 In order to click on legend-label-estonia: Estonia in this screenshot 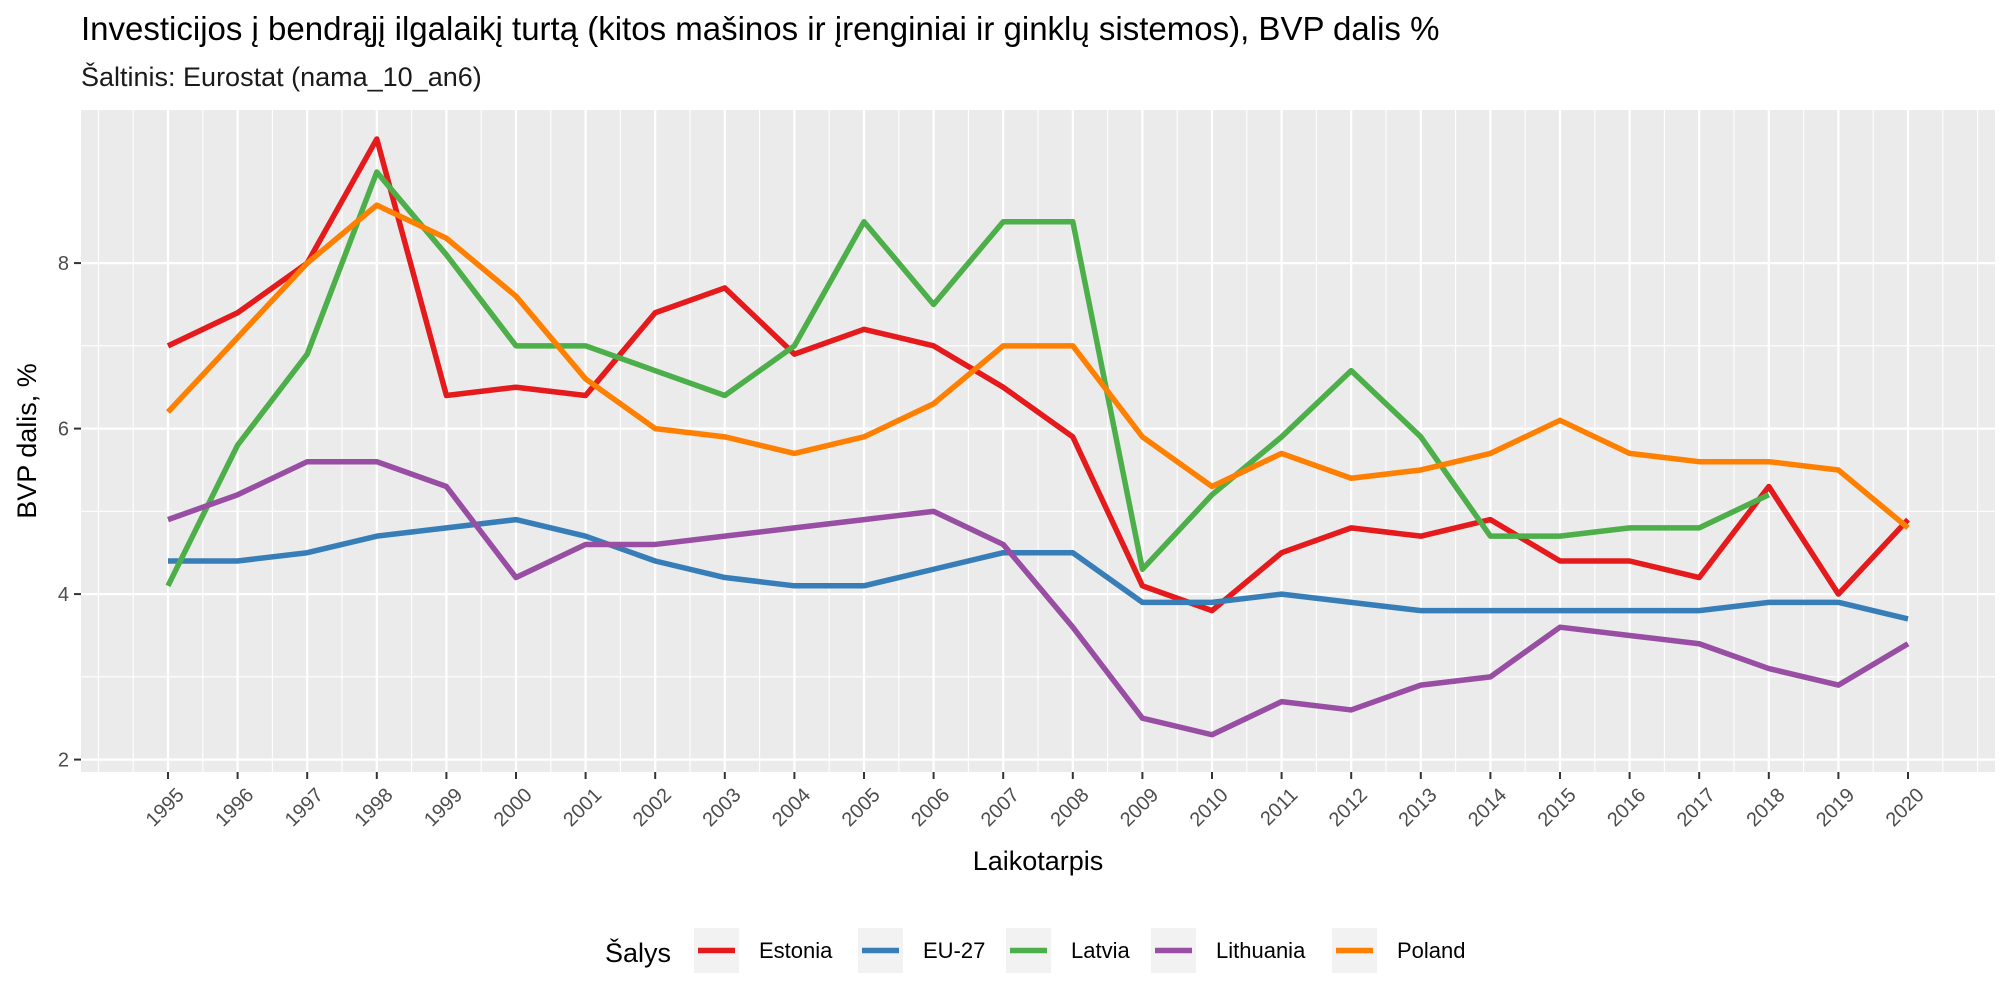, I will do `click(796, 950)`.